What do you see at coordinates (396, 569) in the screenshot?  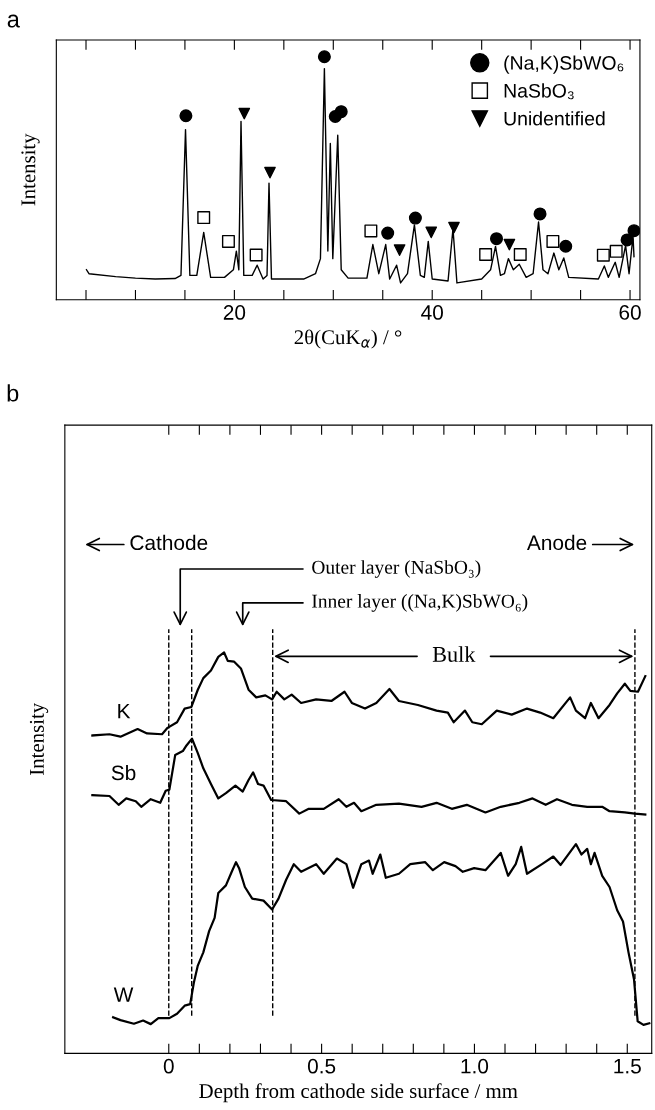 I see `text: Outer layer (NaSbO₃)` at bounding box center [396, 569].